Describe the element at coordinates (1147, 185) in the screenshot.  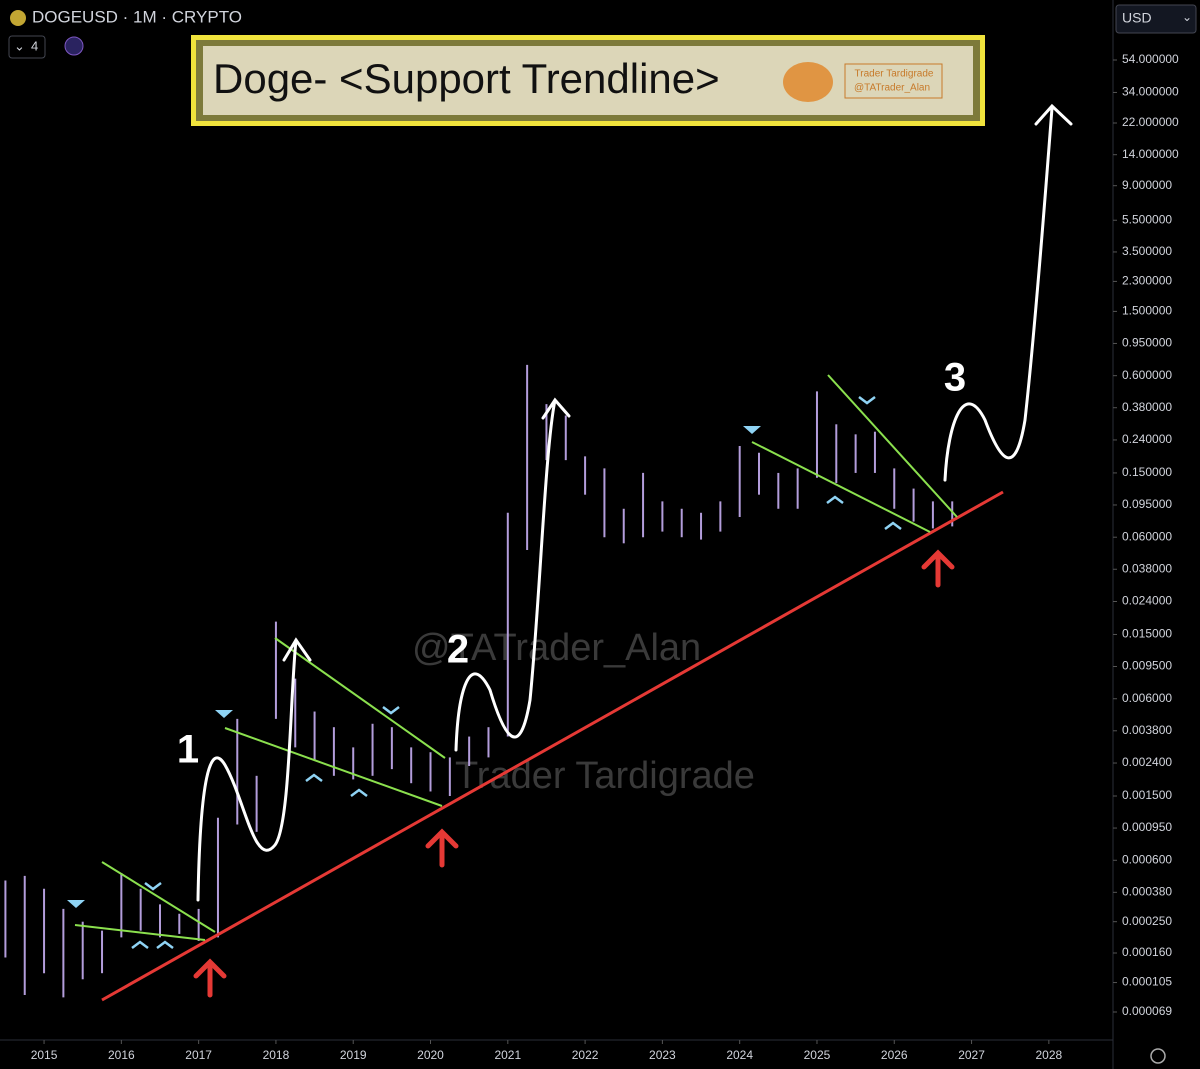
I see `y-tick-label: 9.000000` at that location.